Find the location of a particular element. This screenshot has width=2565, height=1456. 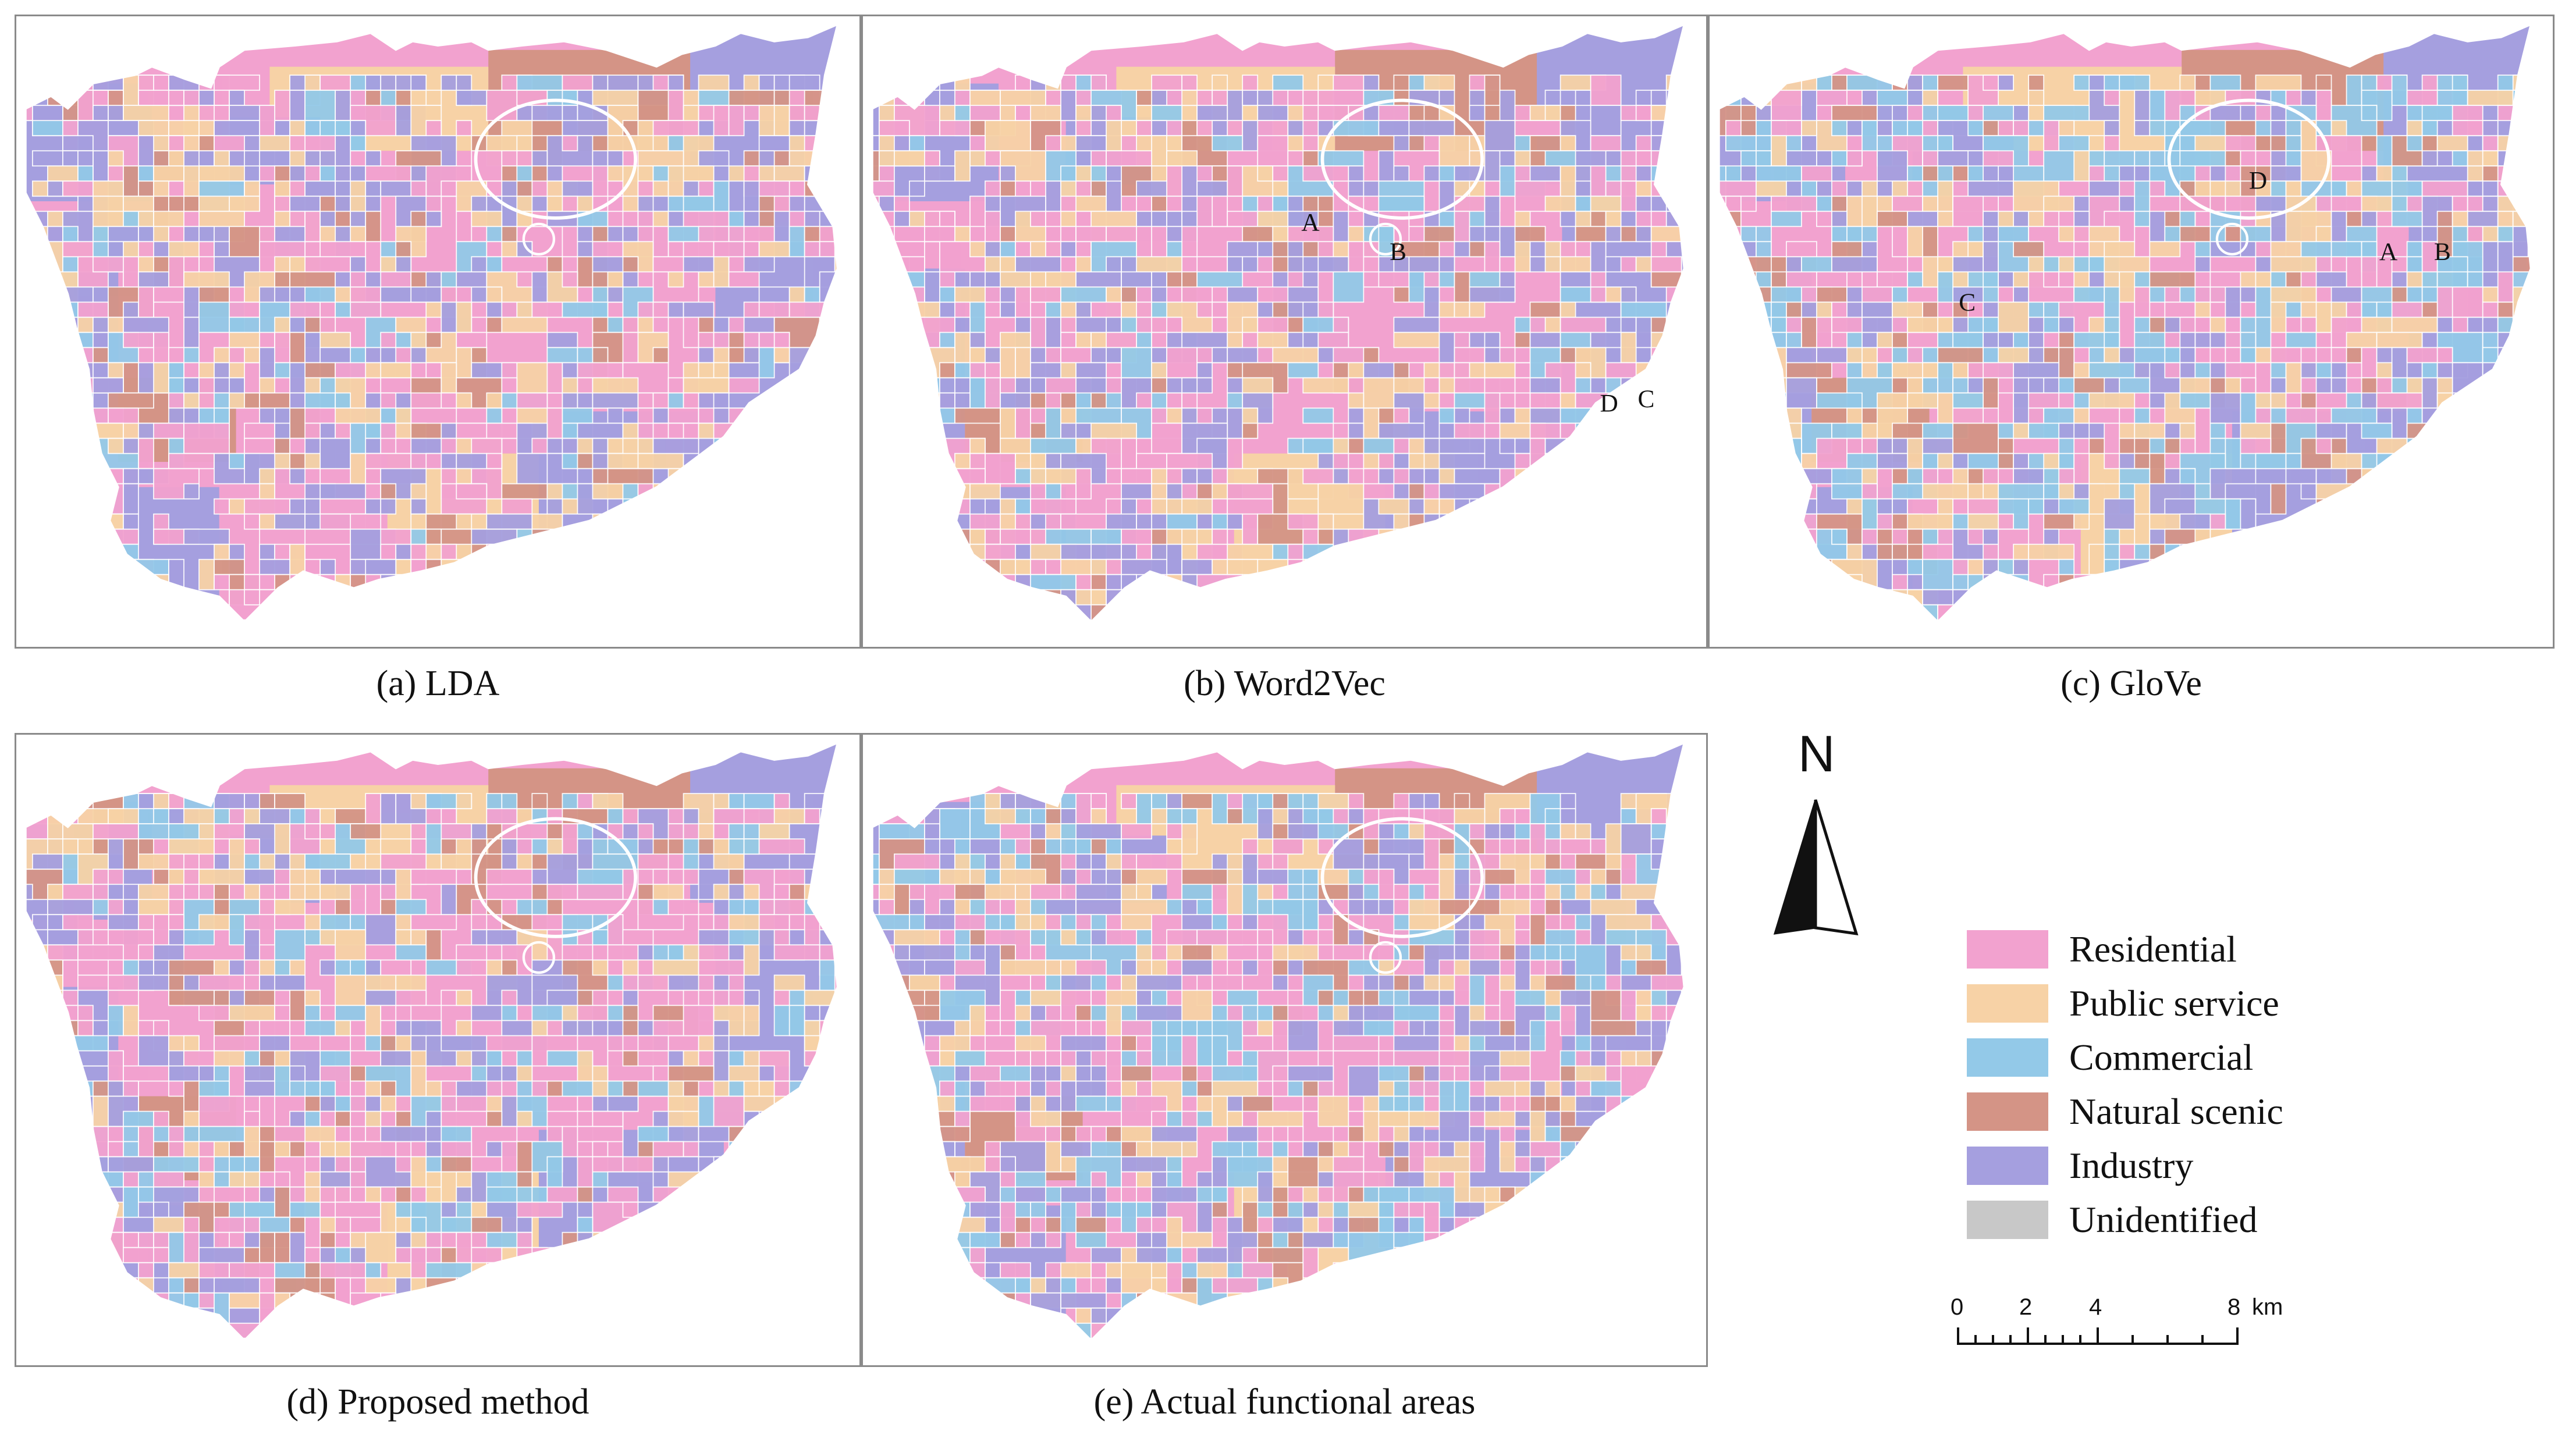

caption-word2vec: (b) Word2Vec is located at coordinates (1284, 683).